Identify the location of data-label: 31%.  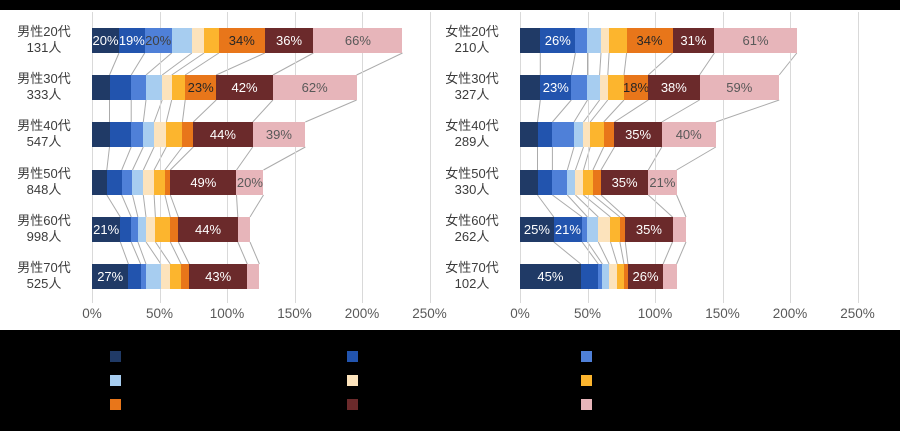
(693, 40).